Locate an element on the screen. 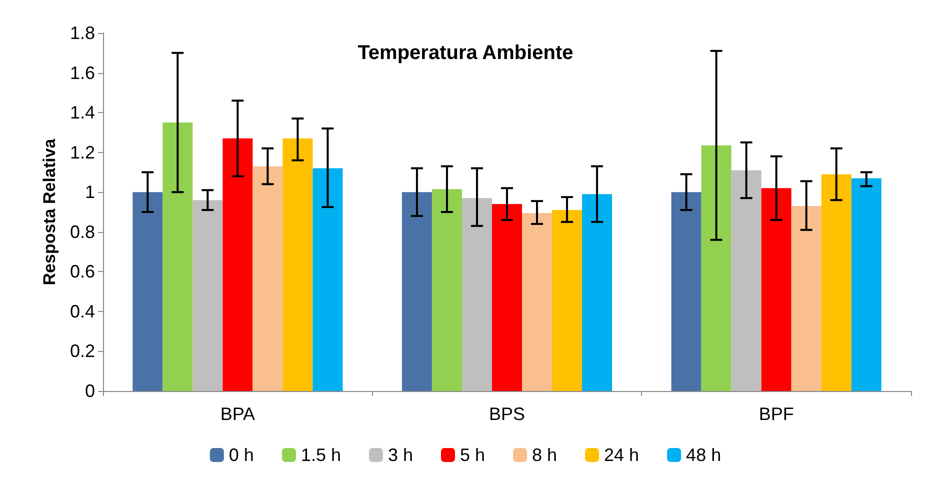 The image size is (931, 477). y-tick-label: 1.4 is located at coordinates (82, 112).